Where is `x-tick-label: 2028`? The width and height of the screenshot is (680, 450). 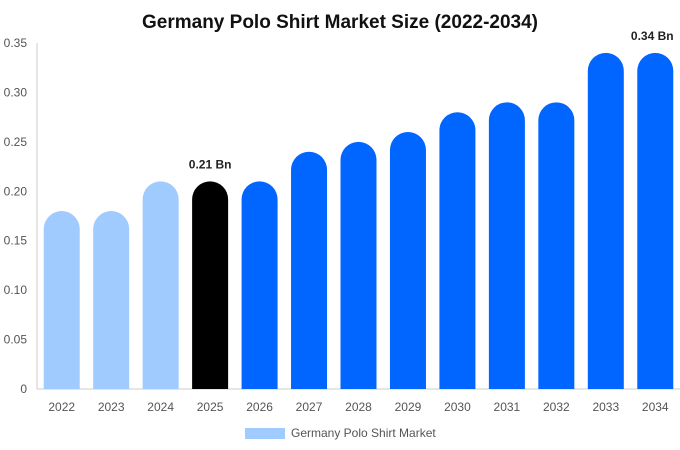
x-tick-label: 2028 is located at coordinates (358, 407).